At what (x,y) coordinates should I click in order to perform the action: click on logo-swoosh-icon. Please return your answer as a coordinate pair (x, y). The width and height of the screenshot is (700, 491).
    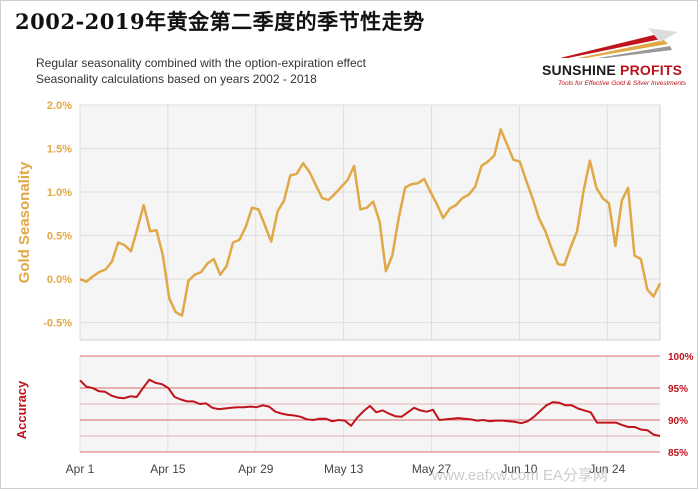
    Looking at the image, I should click on (619, 43).